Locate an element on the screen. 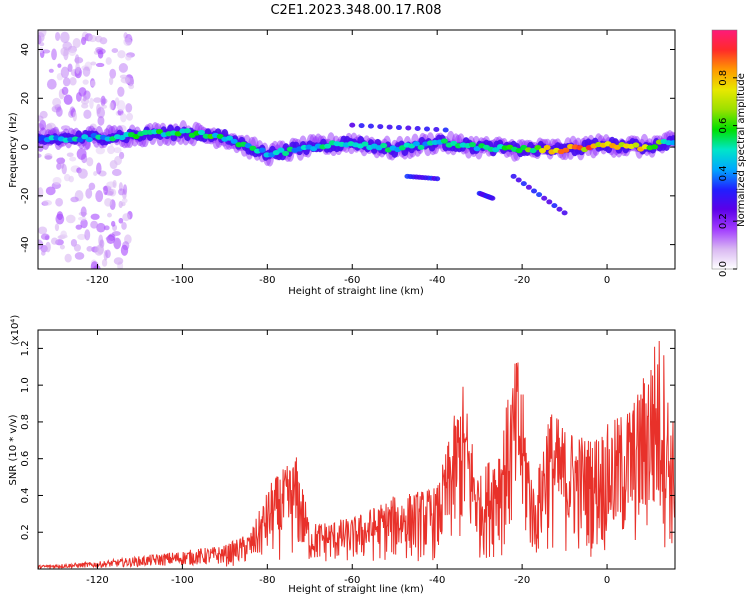 The width and height of the screenshot is (750, 600). spectrogram-x-tick-label: -60 is located at coordinates (352, 280).